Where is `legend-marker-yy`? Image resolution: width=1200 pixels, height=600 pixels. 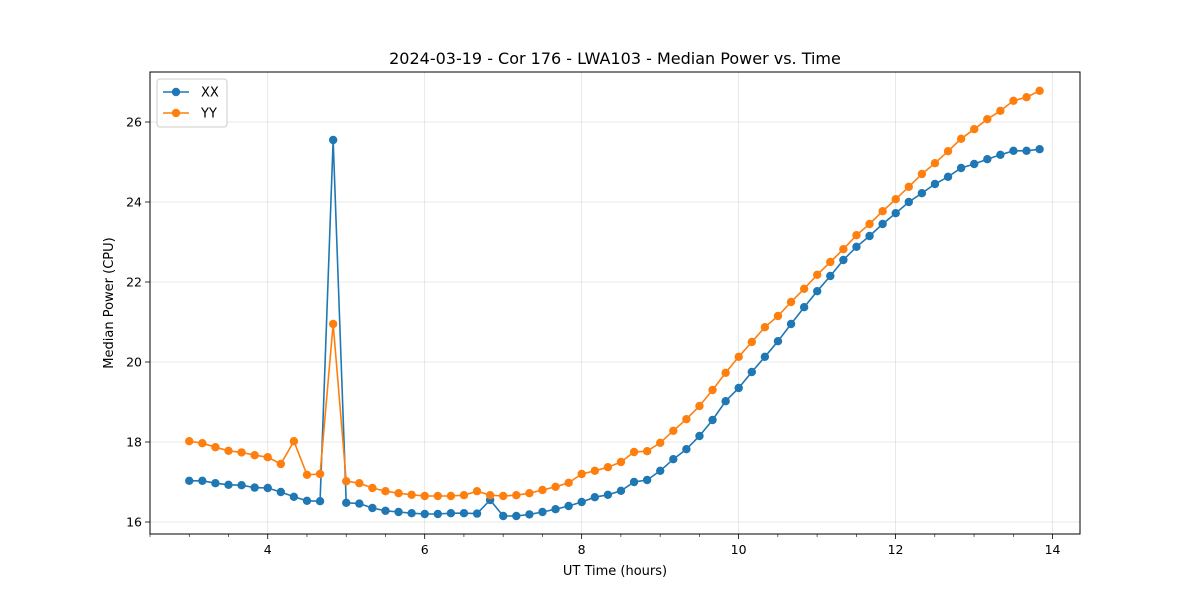 legend-marker-yy is located at coordinates (176, 113).